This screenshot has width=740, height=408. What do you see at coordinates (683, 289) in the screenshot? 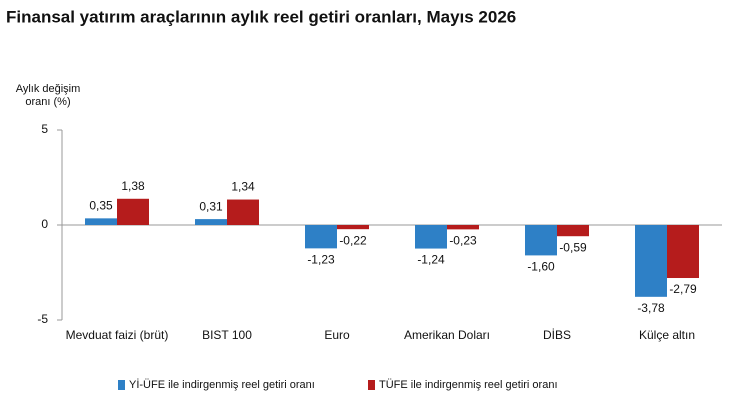
I see `value-label: -2,79` at bounding box center [683, 289].